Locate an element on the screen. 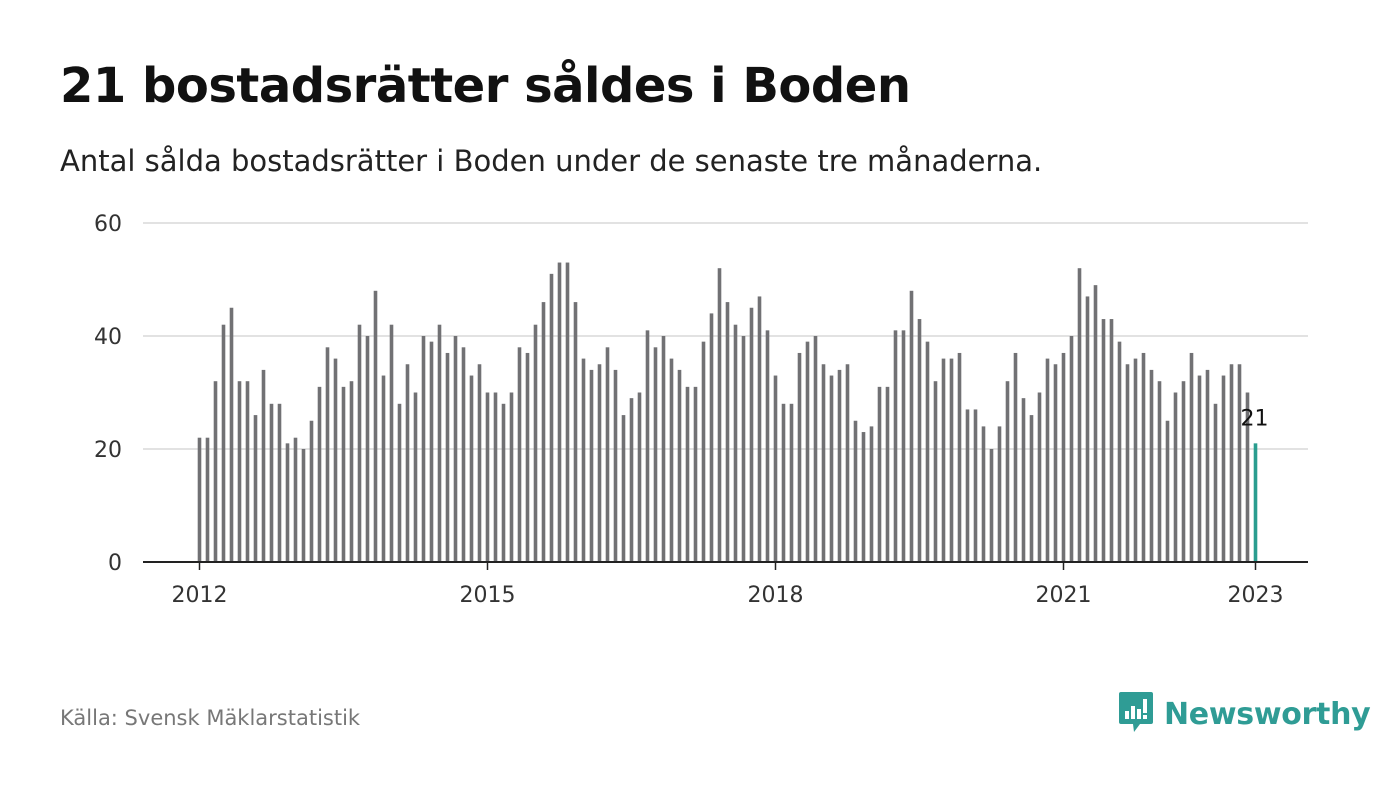 This screenshot has height=794, width=1400. x-axis: 2012 2015 2018 2021 2023 is located at coordinates (728, 585).